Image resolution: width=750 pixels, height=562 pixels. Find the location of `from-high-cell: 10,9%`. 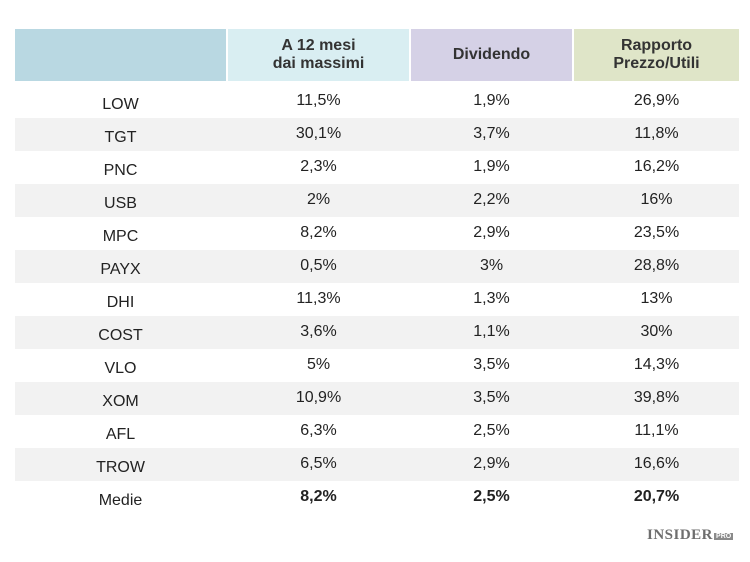

from-high-cell: 10,9% is located at coordinates (318, 397).